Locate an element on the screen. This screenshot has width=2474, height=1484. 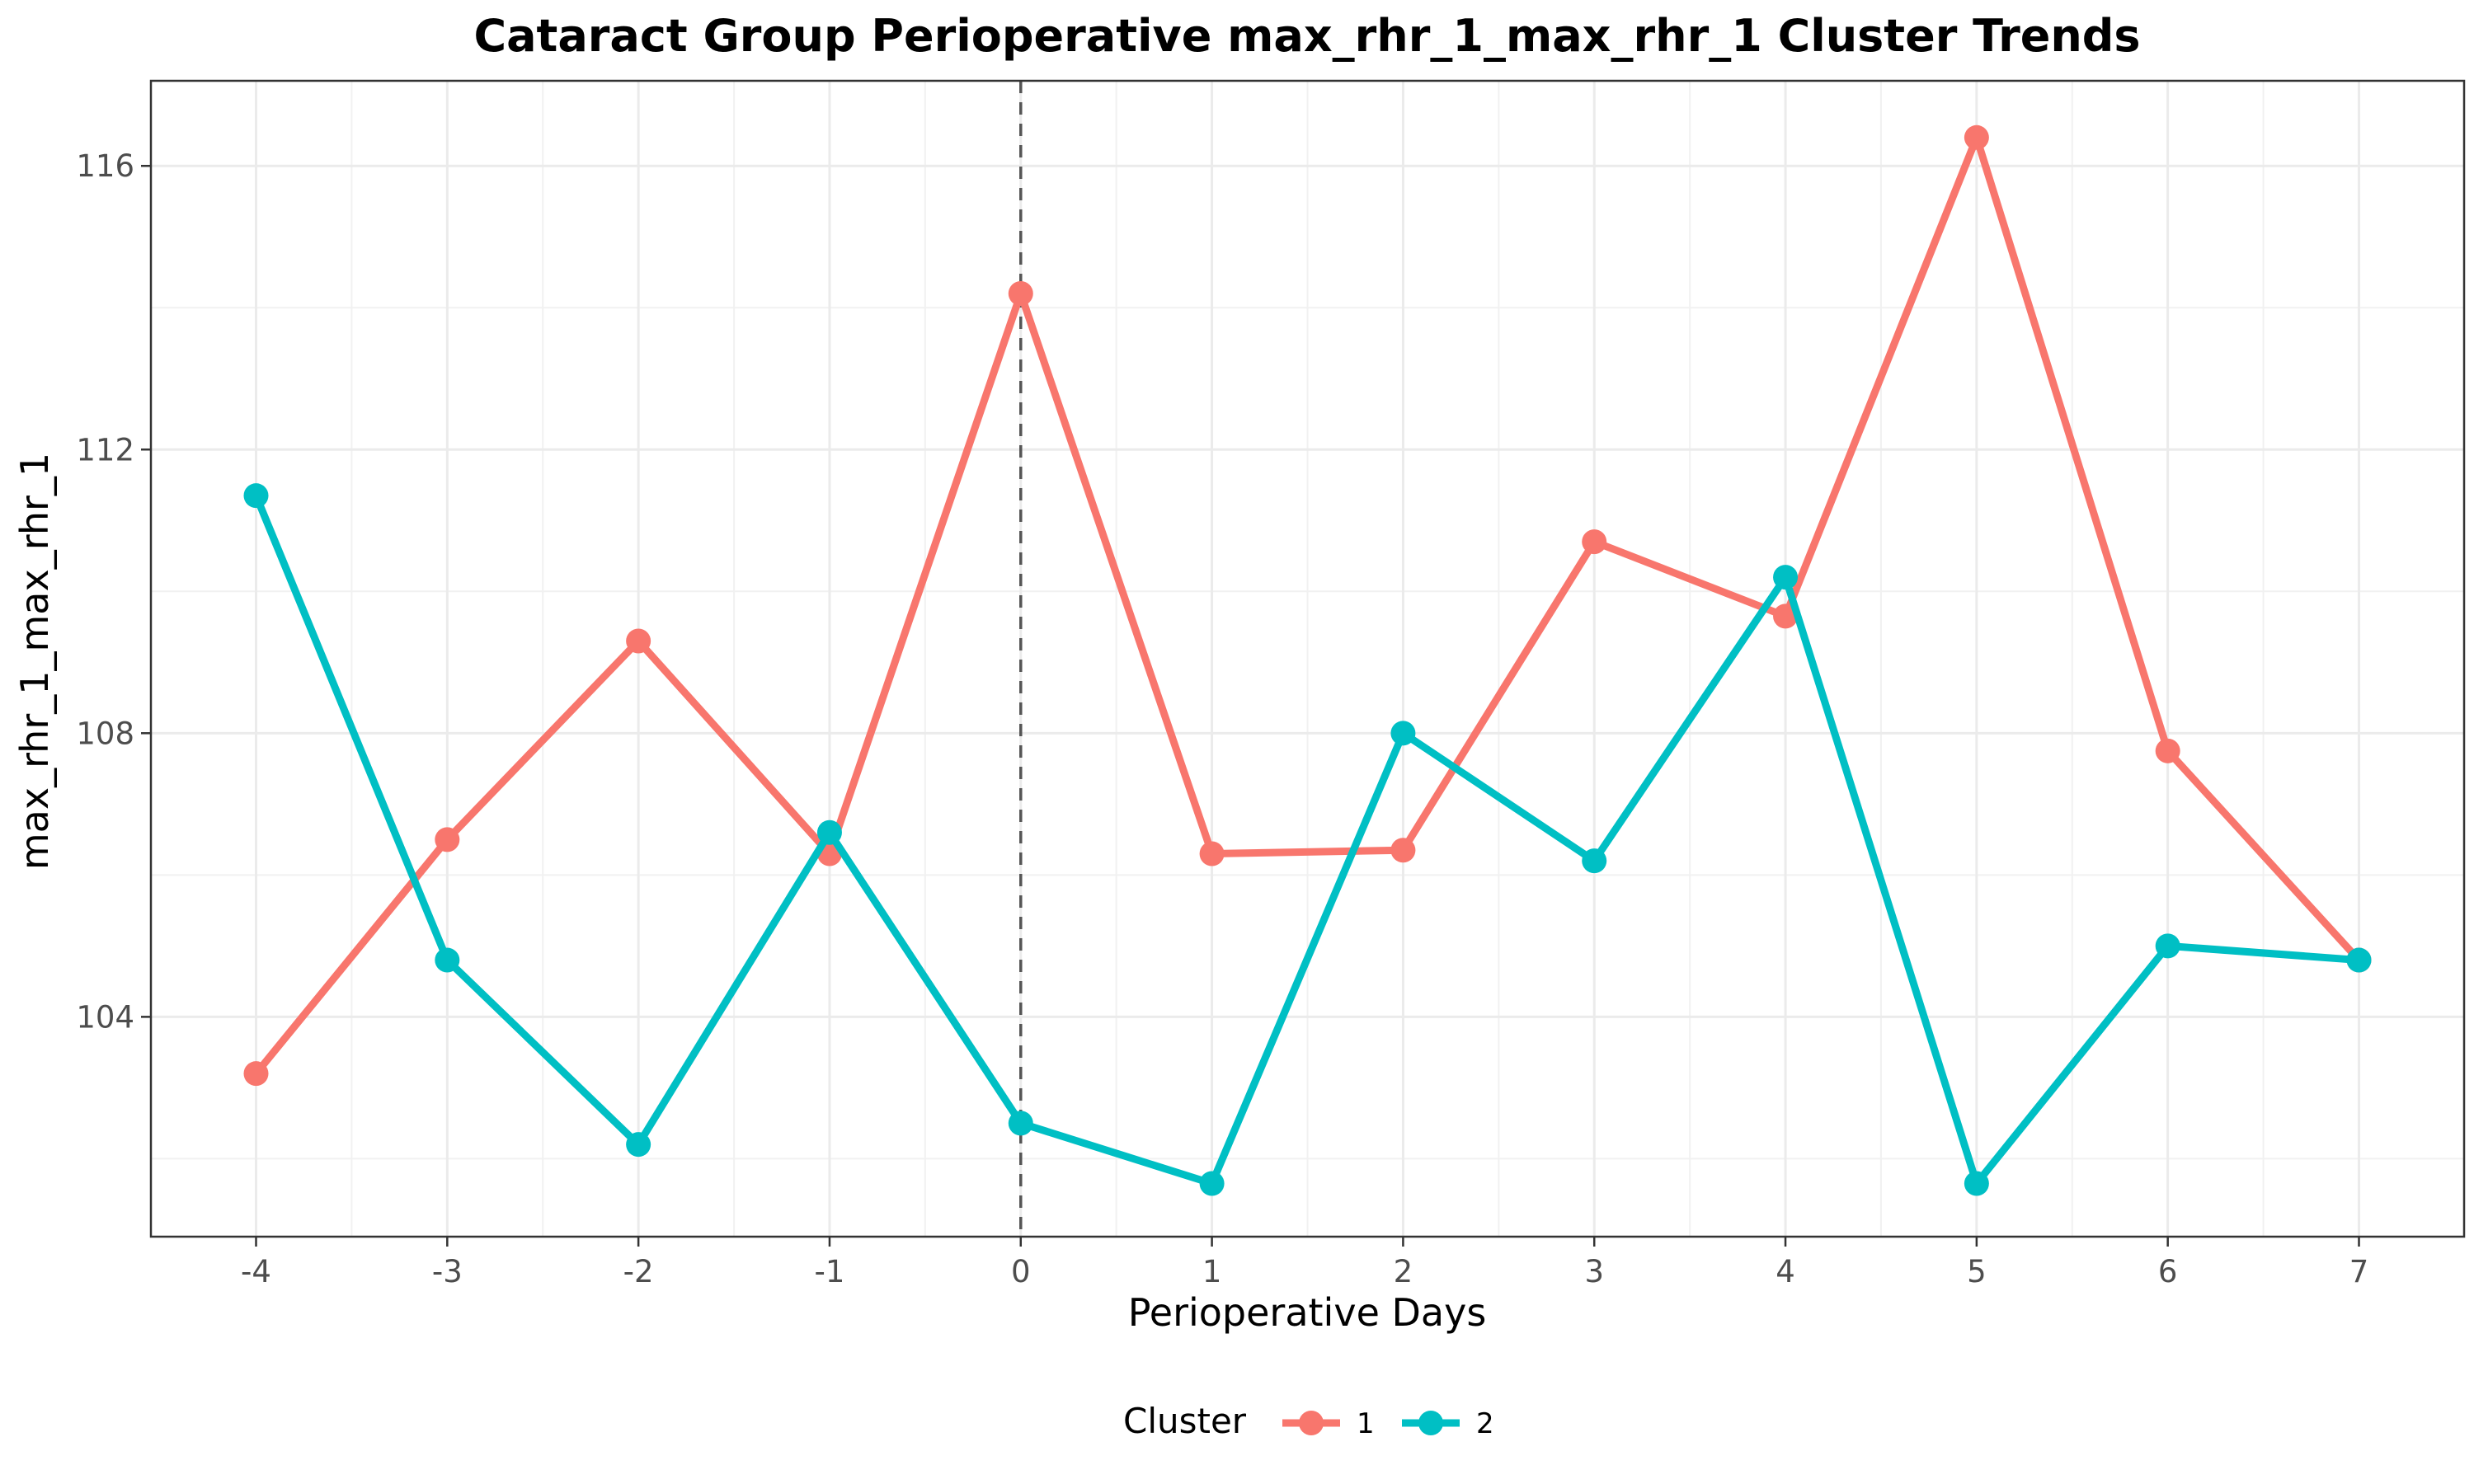
legend-key-2-point is located at coordinates (1430, 1423).